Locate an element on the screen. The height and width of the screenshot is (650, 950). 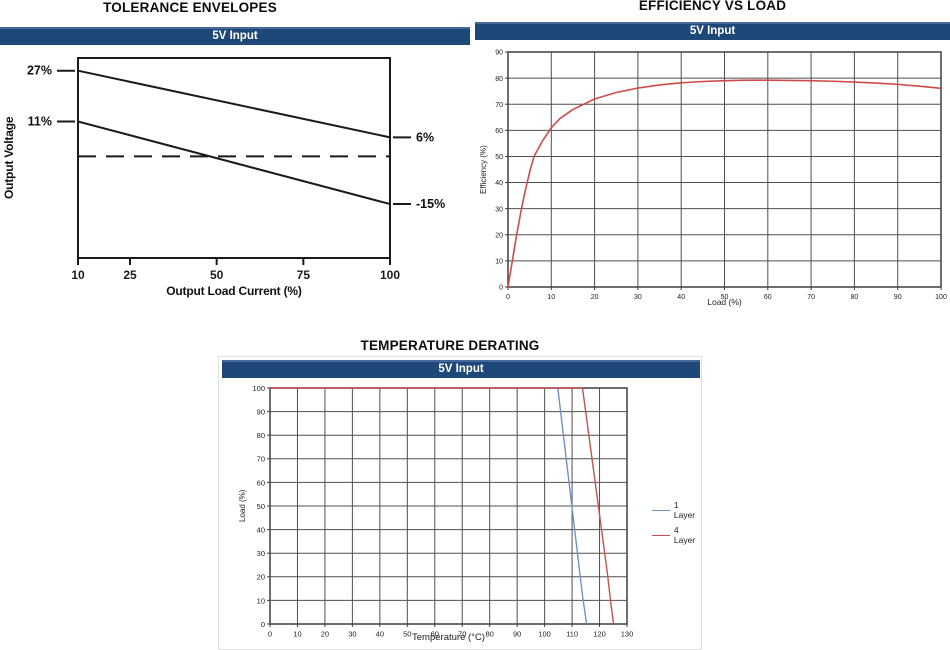
legend-item: 4 Layer is located at coordinates (677, 535).